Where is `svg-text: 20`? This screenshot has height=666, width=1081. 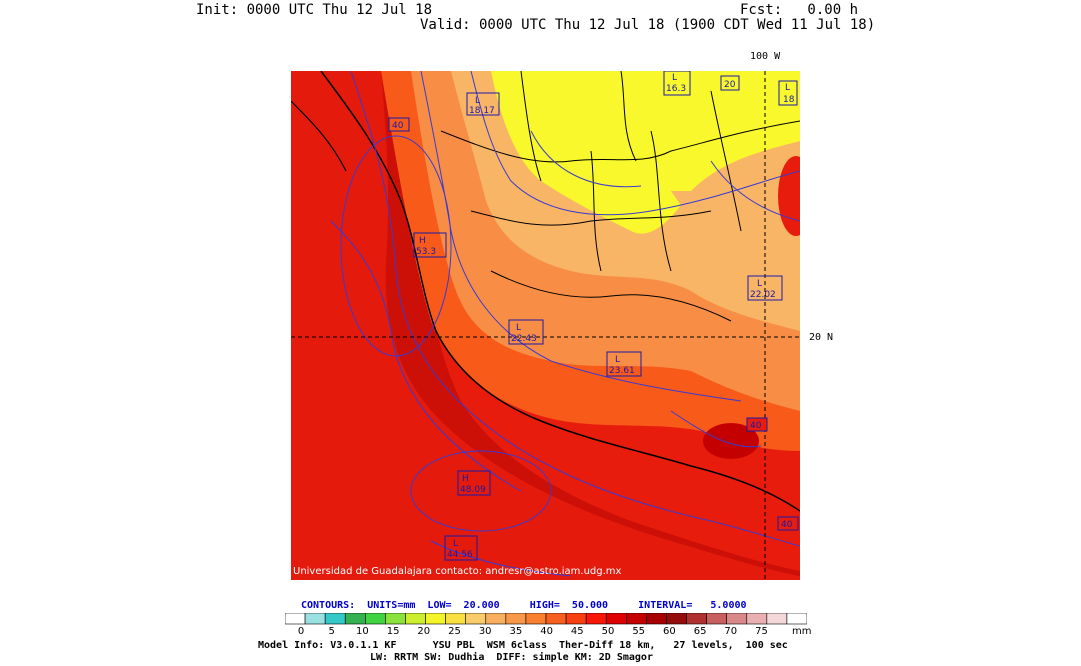 svg-text: 20 is located at coordinates (730, 85).